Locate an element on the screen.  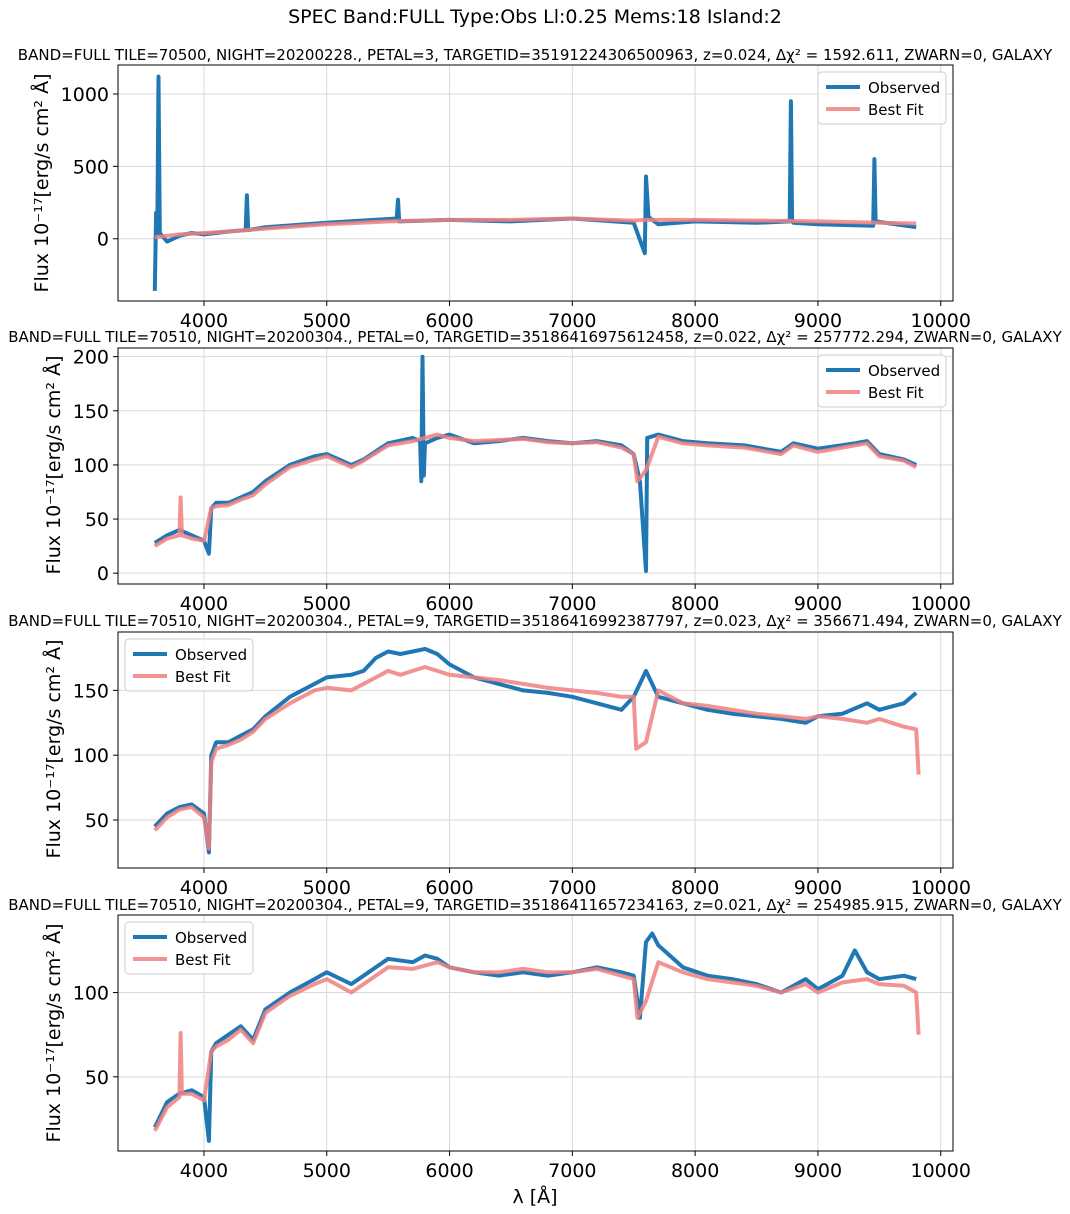
y-tick-label: 1000 is located at coordinates (85, 95).